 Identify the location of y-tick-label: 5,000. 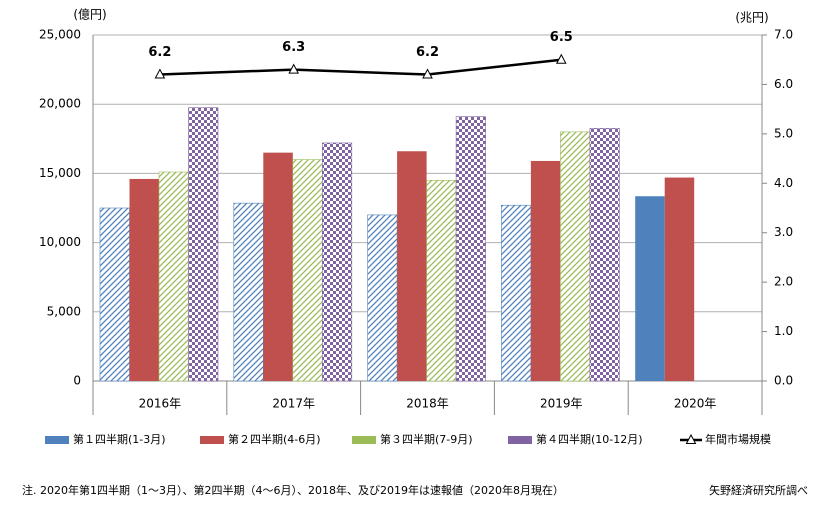
(64, 311).